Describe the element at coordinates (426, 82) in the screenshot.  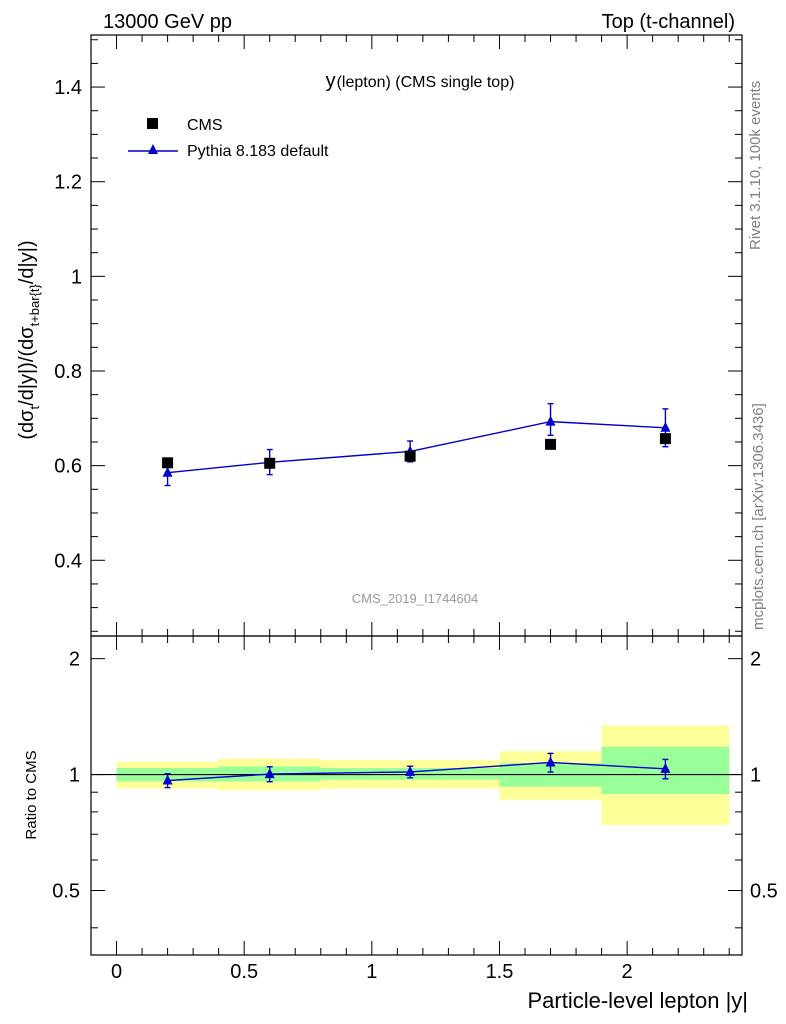
I see `main-title-rest: (lepton) (CMS single top)` at that location.